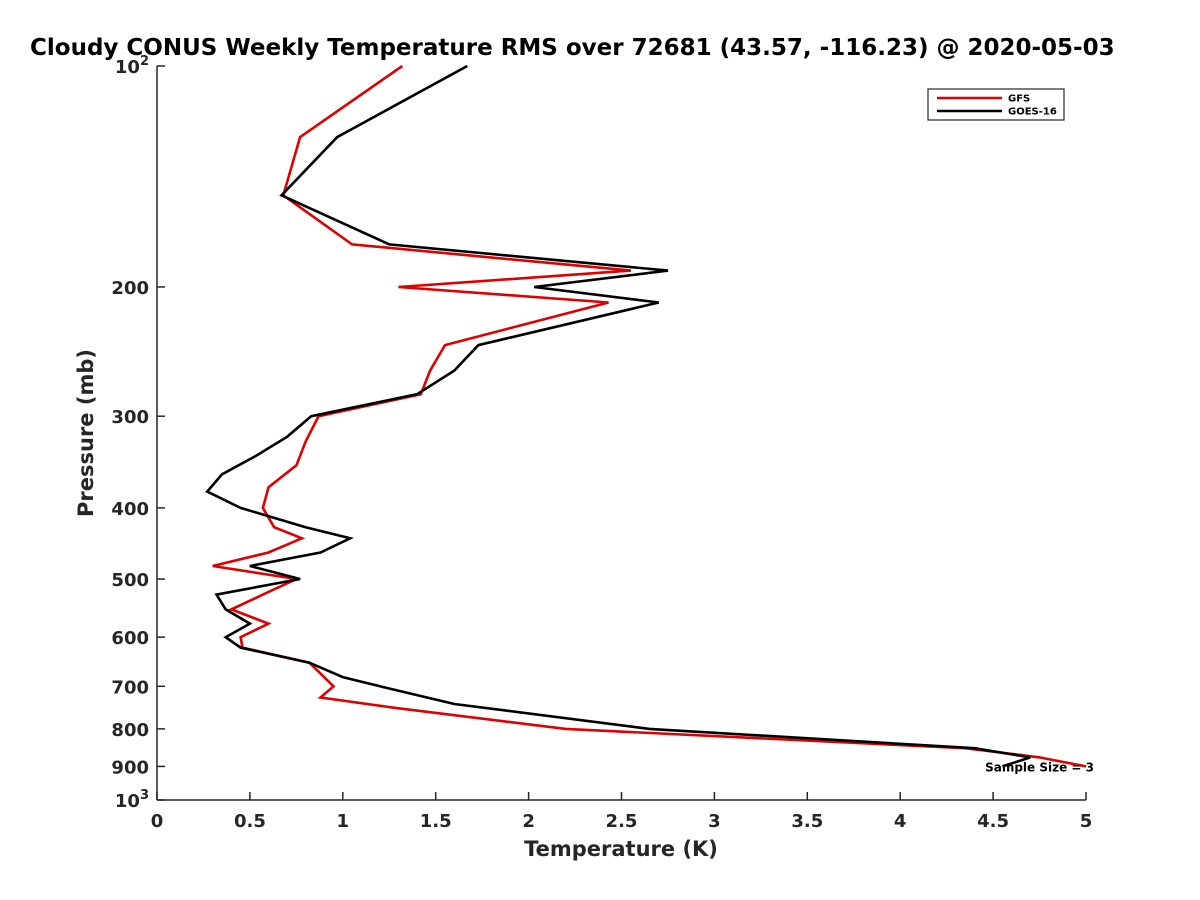 The width and height of the screenshot is (1200, 900). I want to click on x-tick-label: 4.5, so click(993, 821).